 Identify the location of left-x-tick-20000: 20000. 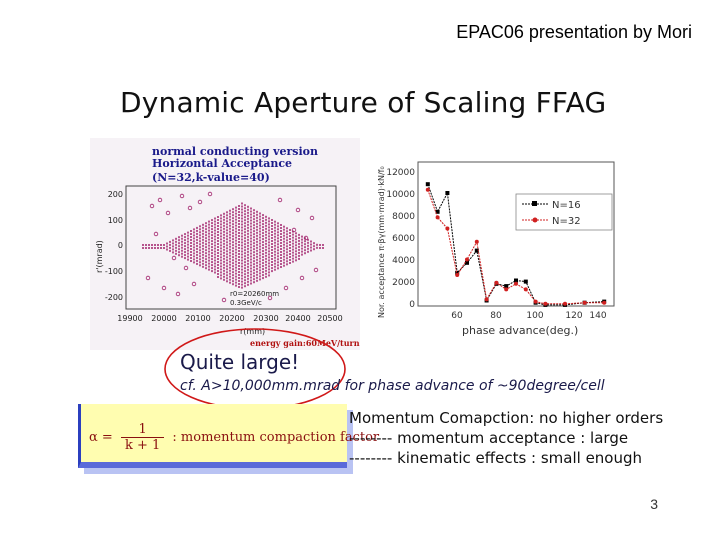
(163, 318).